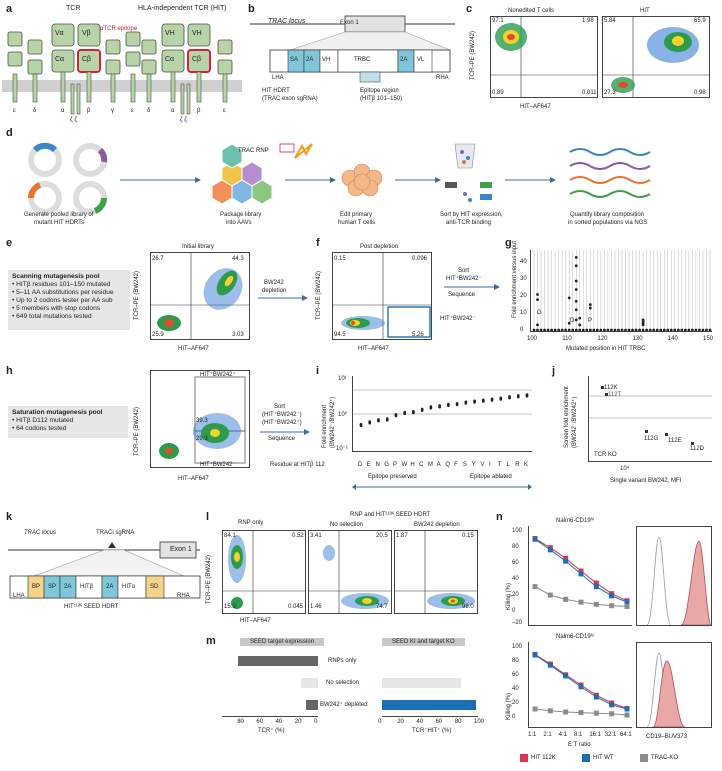 The height and width of the screenshot is (771, 722). What do you see at coordinates (183, 596) in the screenshot?
I see `k-rha: RHA` at bounding box center [183, 596].